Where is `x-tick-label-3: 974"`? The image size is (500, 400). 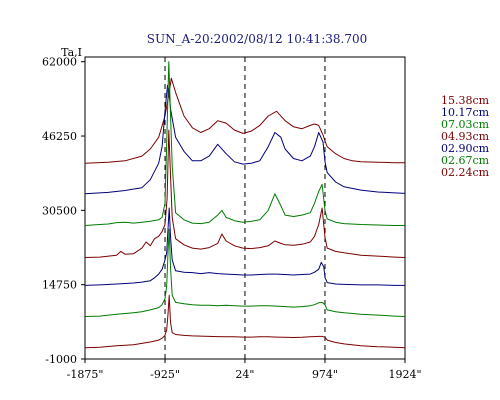
x-tick-label-3: 974" is located at coordinates (325, 374).